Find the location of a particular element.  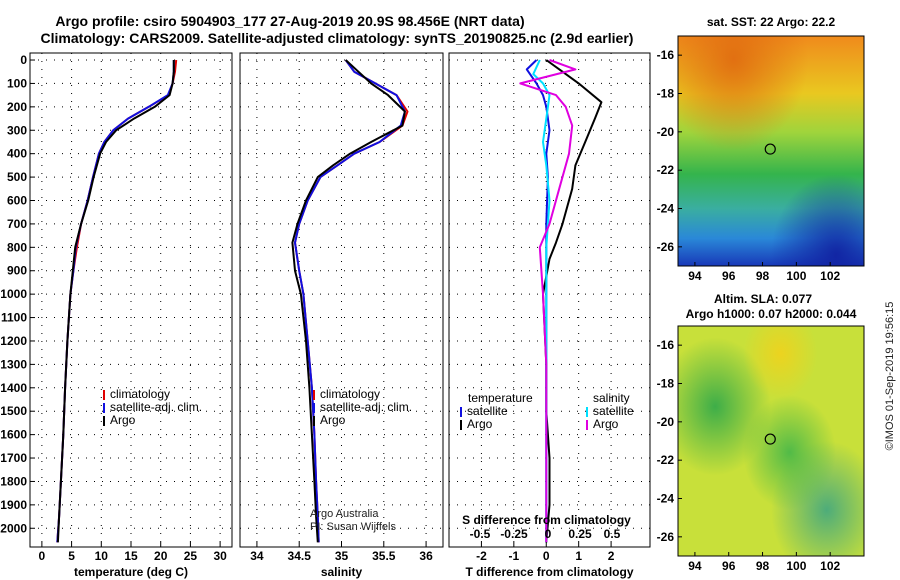

y-tick-label: 1800 is located at coordinates (13, 481).